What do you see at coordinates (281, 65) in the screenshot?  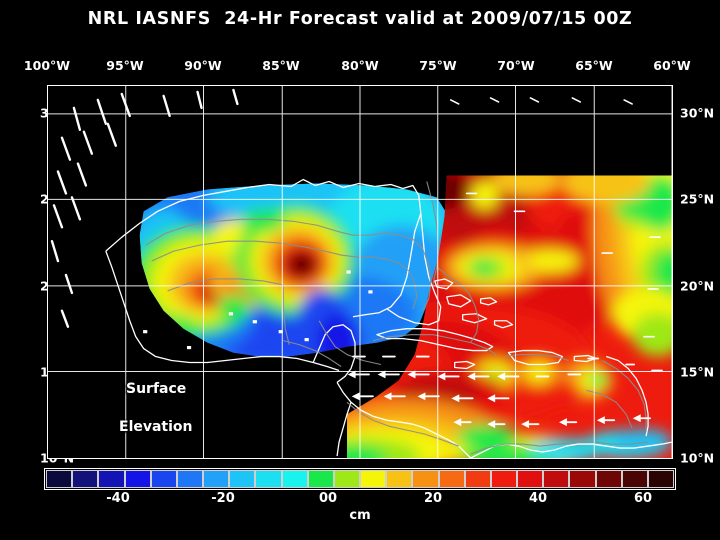 I see `lon-tick-label-85w: 85°W` at bounding box center [281, 65].